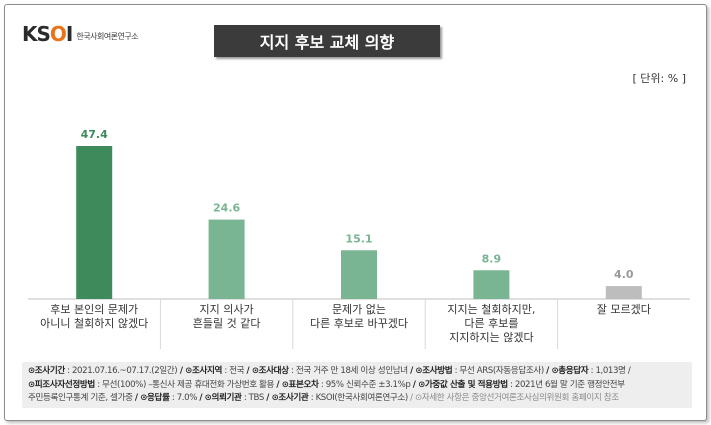 The width and height of the screenshot is (711, 425). Describe the element at coordinates (492, 258) in the screenshot. I see `value-label-3: 8.9` at that location.